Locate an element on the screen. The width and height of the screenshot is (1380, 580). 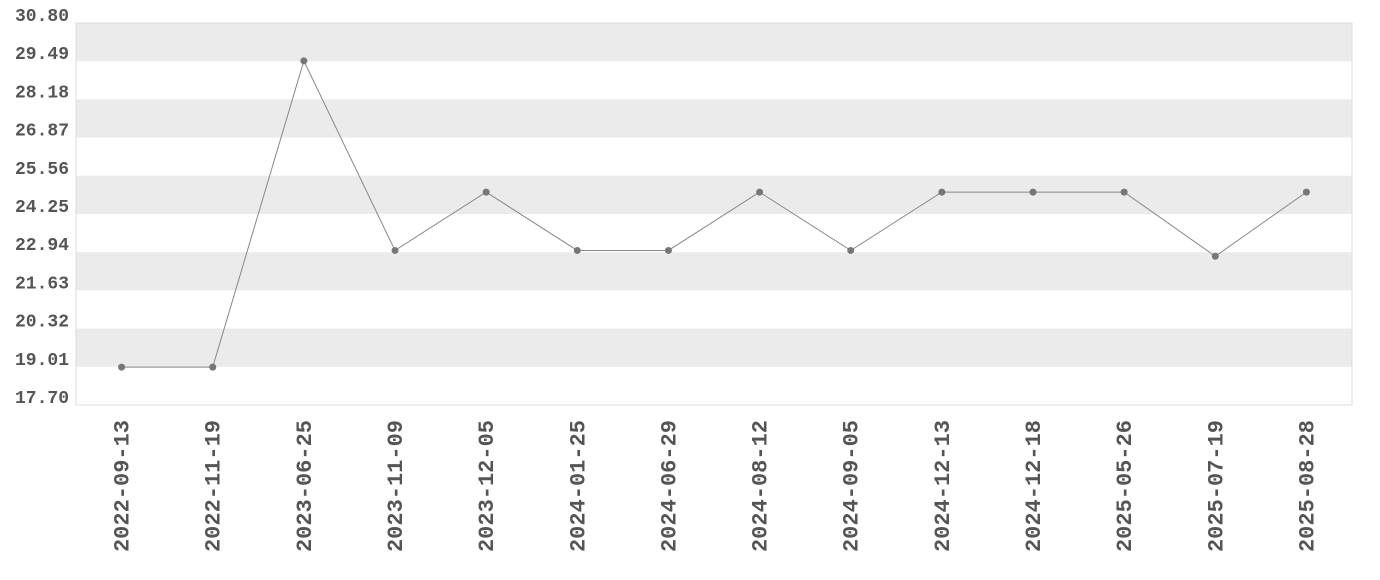
y-tick-label: 20.32 is located at coordinates (42, 323).